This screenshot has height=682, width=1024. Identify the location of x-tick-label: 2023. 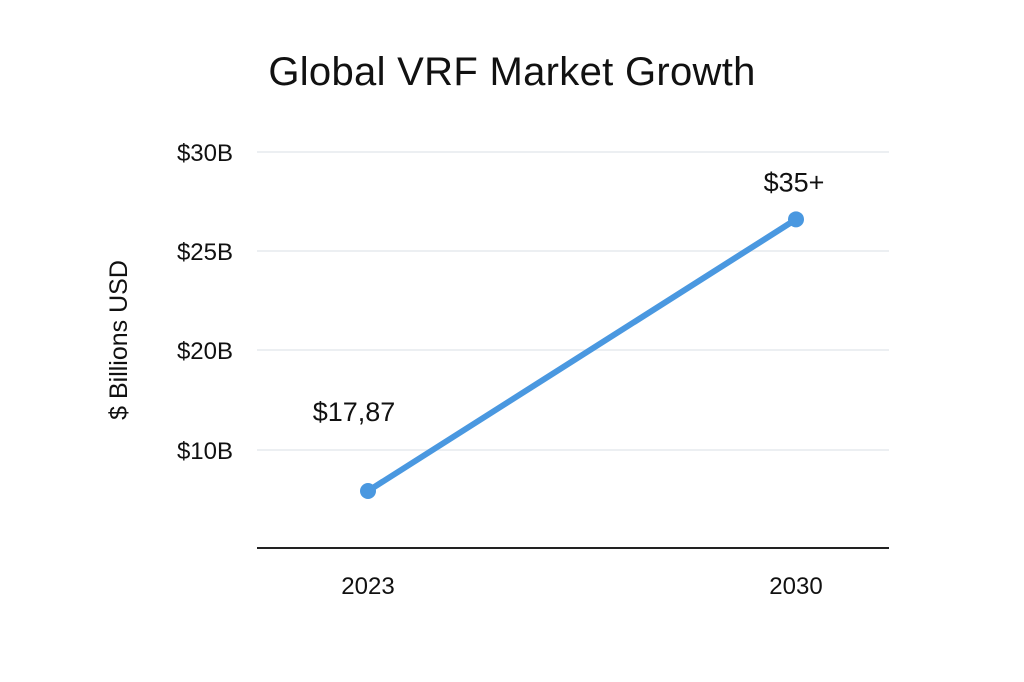
(367, 586).